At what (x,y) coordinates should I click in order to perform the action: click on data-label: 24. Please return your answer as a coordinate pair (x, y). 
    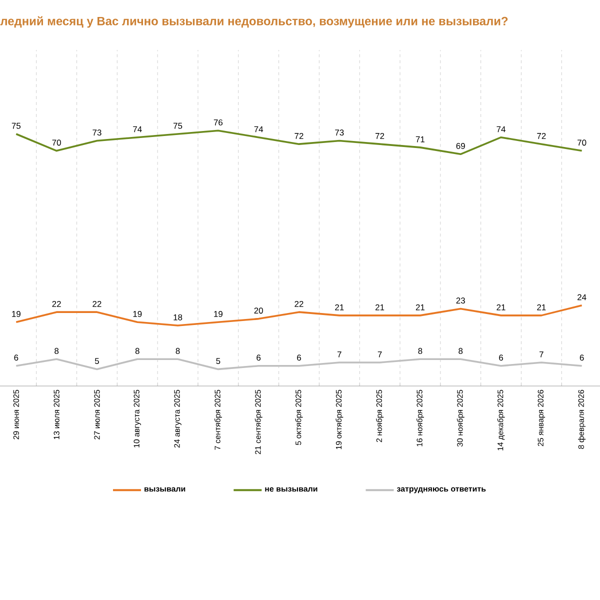
    Looking at the image, I should click on (582, 297).